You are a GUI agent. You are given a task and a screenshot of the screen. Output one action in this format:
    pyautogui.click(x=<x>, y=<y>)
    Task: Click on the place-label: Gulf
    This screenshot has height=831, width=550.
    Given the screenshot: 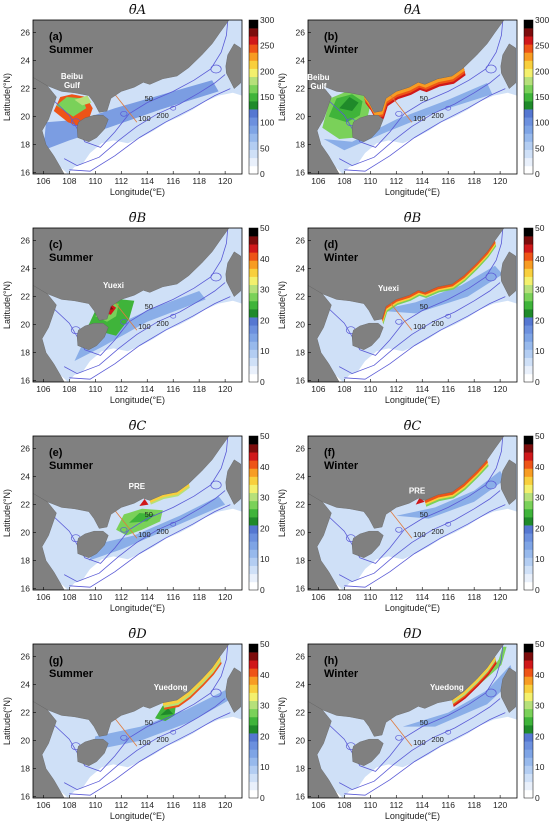 What is the action you would take?
    pyautogui.click(x=72, y=85)
    